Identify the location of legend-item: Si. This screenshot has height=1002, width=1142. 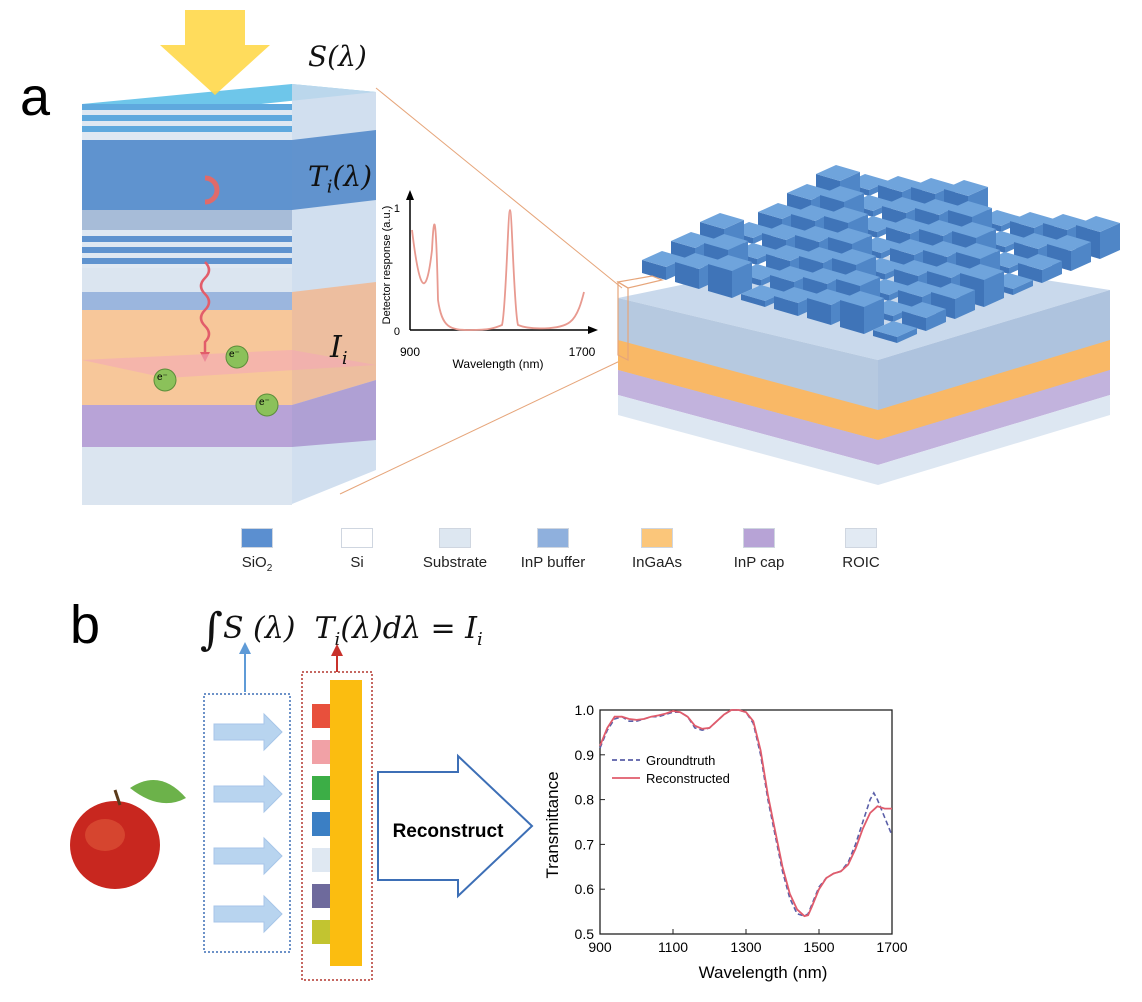
(357, 549).